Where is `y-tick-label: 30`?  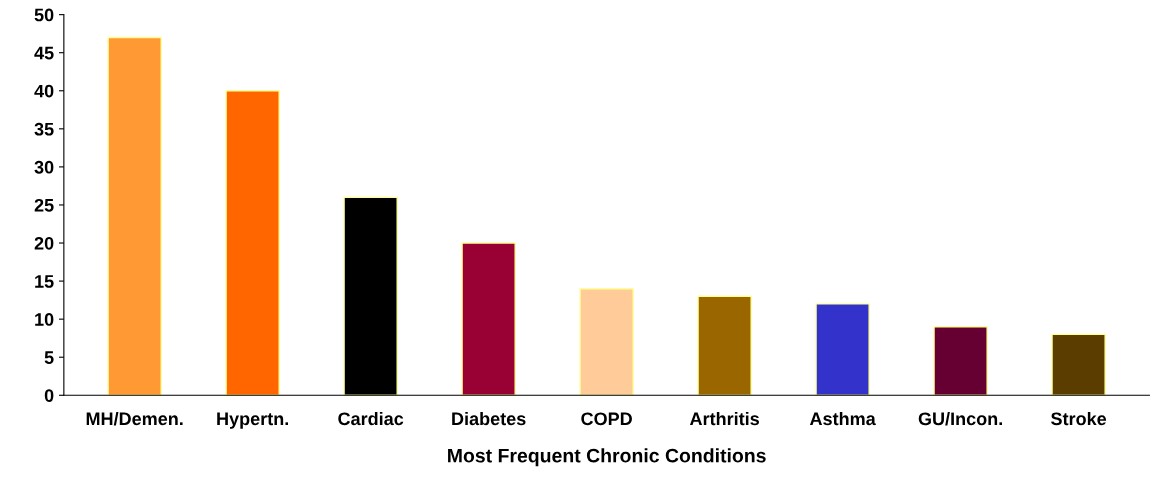 y-tick-label: 30 is located at coordinates (44, 167).